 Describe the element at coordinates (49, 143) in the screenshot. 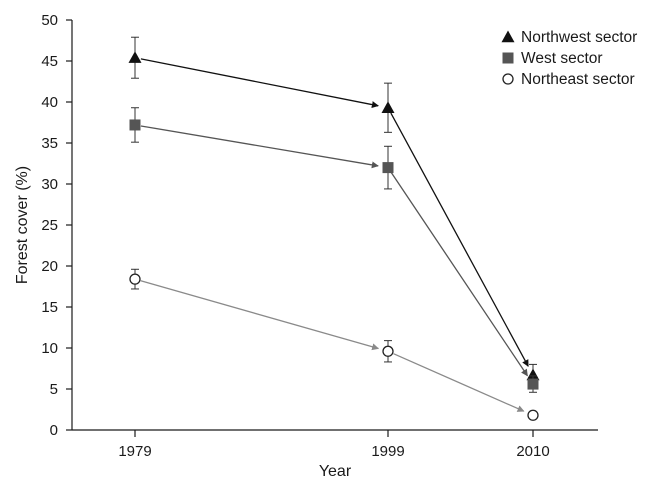

I see `y-tick-label: 35` at that location.